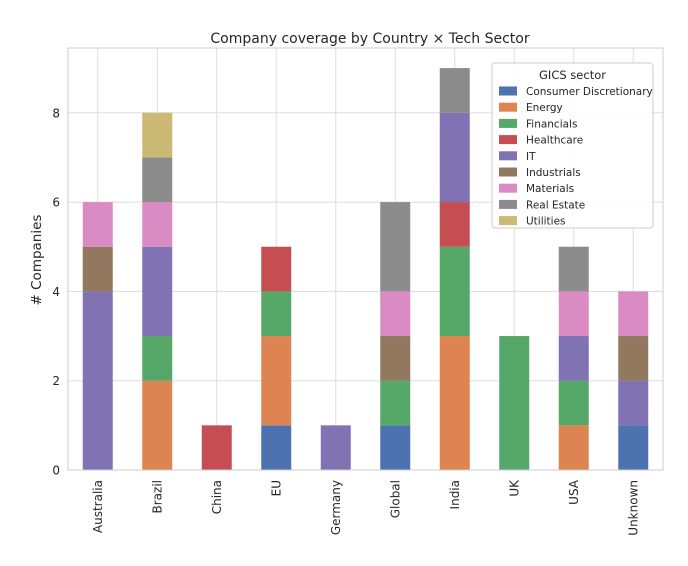 This screenshot has width=688, height=566. Describe the element at coordinates (514, 488) in the screenshot. I see `x-tick-label: UK` at that location.